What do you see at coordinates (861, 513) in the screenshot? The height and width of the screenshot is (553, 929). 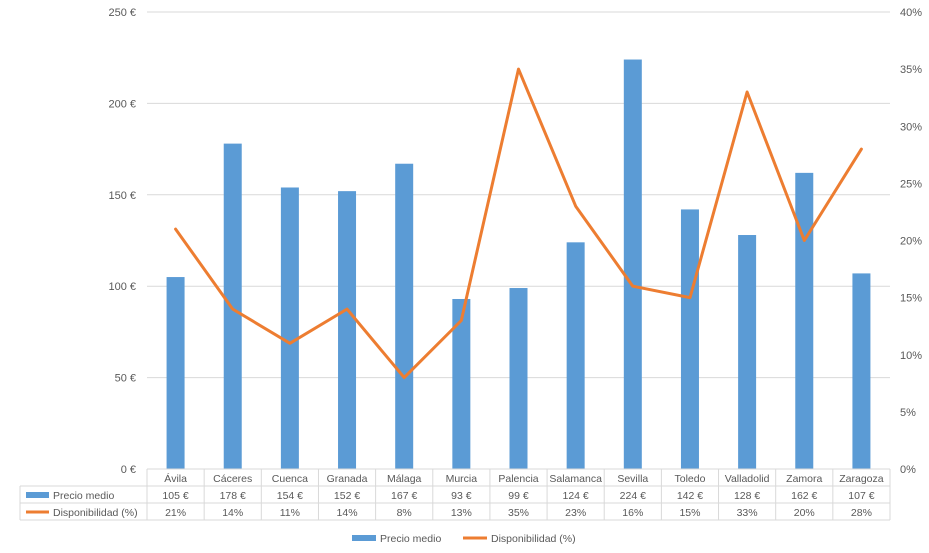 I see `line-value-label: 28%` at bounding box center [861, 513].